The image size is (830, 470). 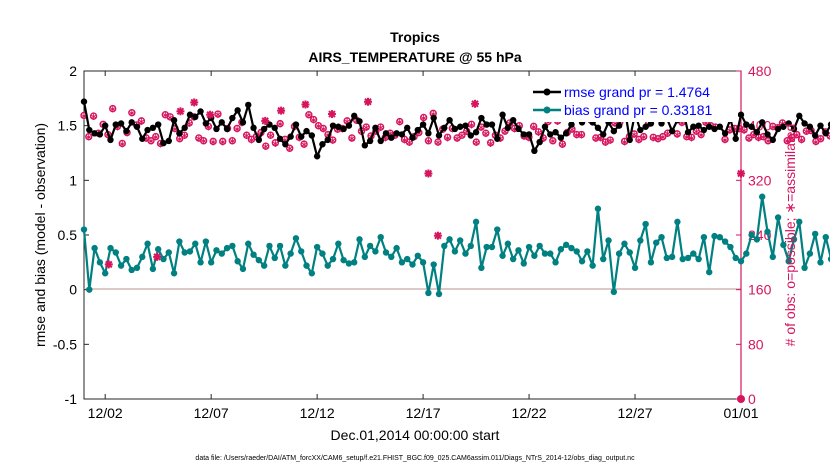 I want to click on y2-tick-label: 480, so click(x=760, y=71).